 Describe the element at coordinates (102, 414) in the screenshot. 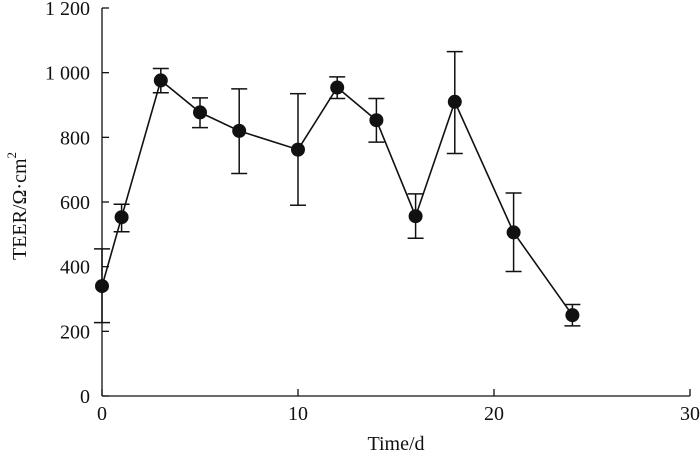

I see `x-tick-label: 0` at that location.